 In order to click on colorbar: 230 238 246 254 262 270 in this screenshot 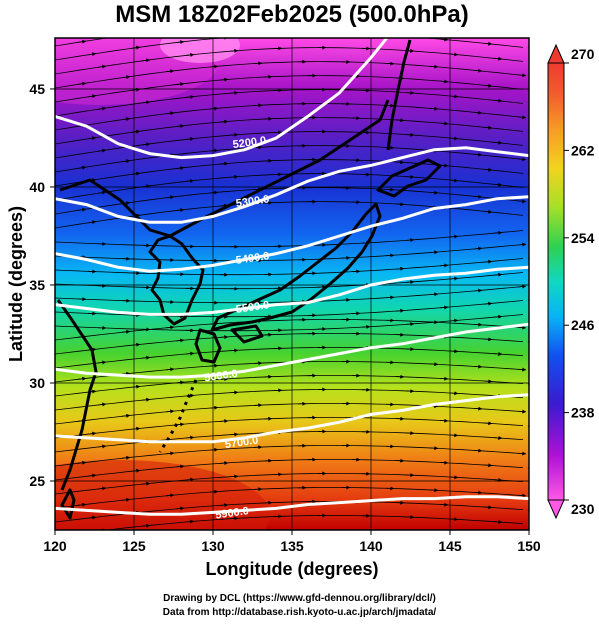, I will do `click(571, 281)`.